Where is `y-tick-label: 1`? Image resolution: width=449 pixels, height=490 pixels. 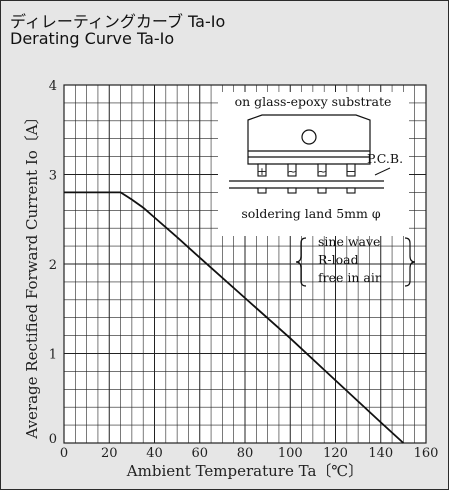
y-tick-label: 1 is located at coordinates (53, 355).